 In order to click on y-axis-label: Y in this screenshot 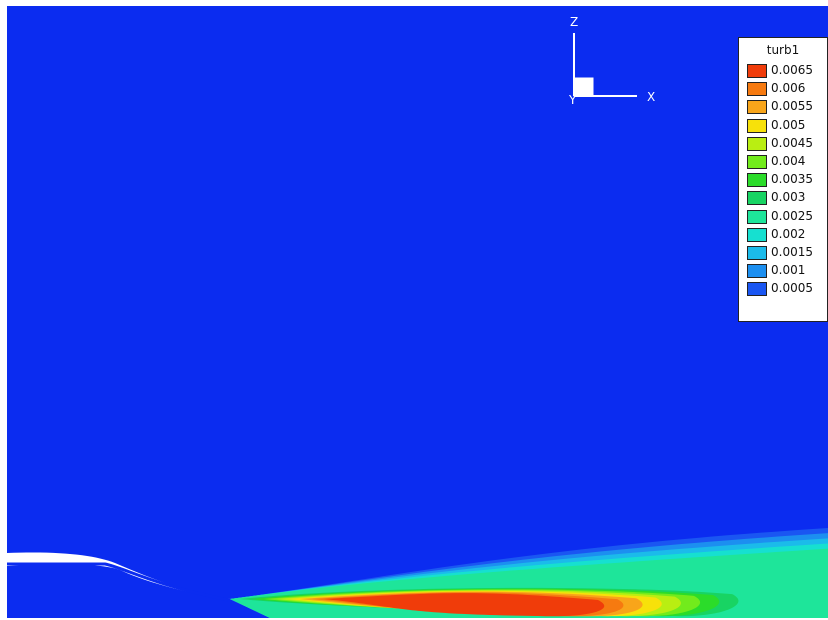, I will do `click(572, 100)`.